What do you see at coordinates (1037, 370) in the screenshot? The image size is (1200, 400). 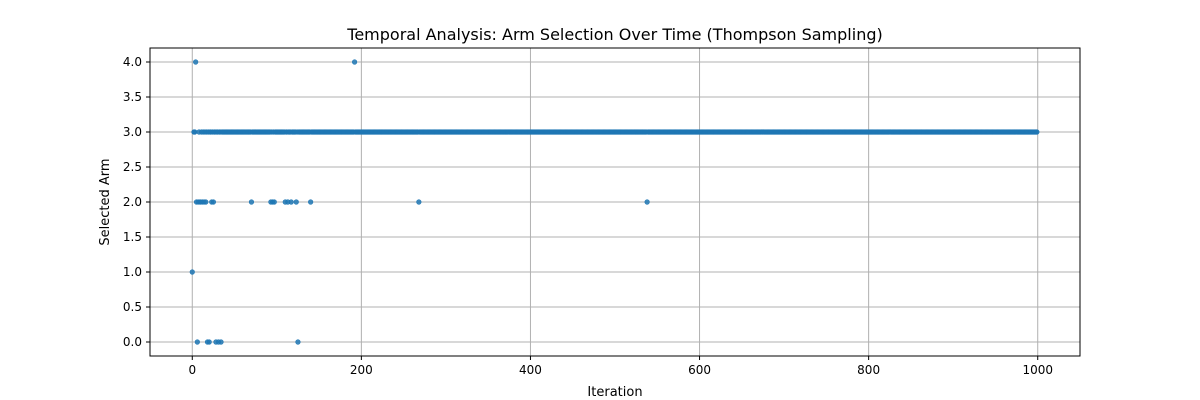 I see `x-tick-label: 1000` at bounding box center [1037, 370].